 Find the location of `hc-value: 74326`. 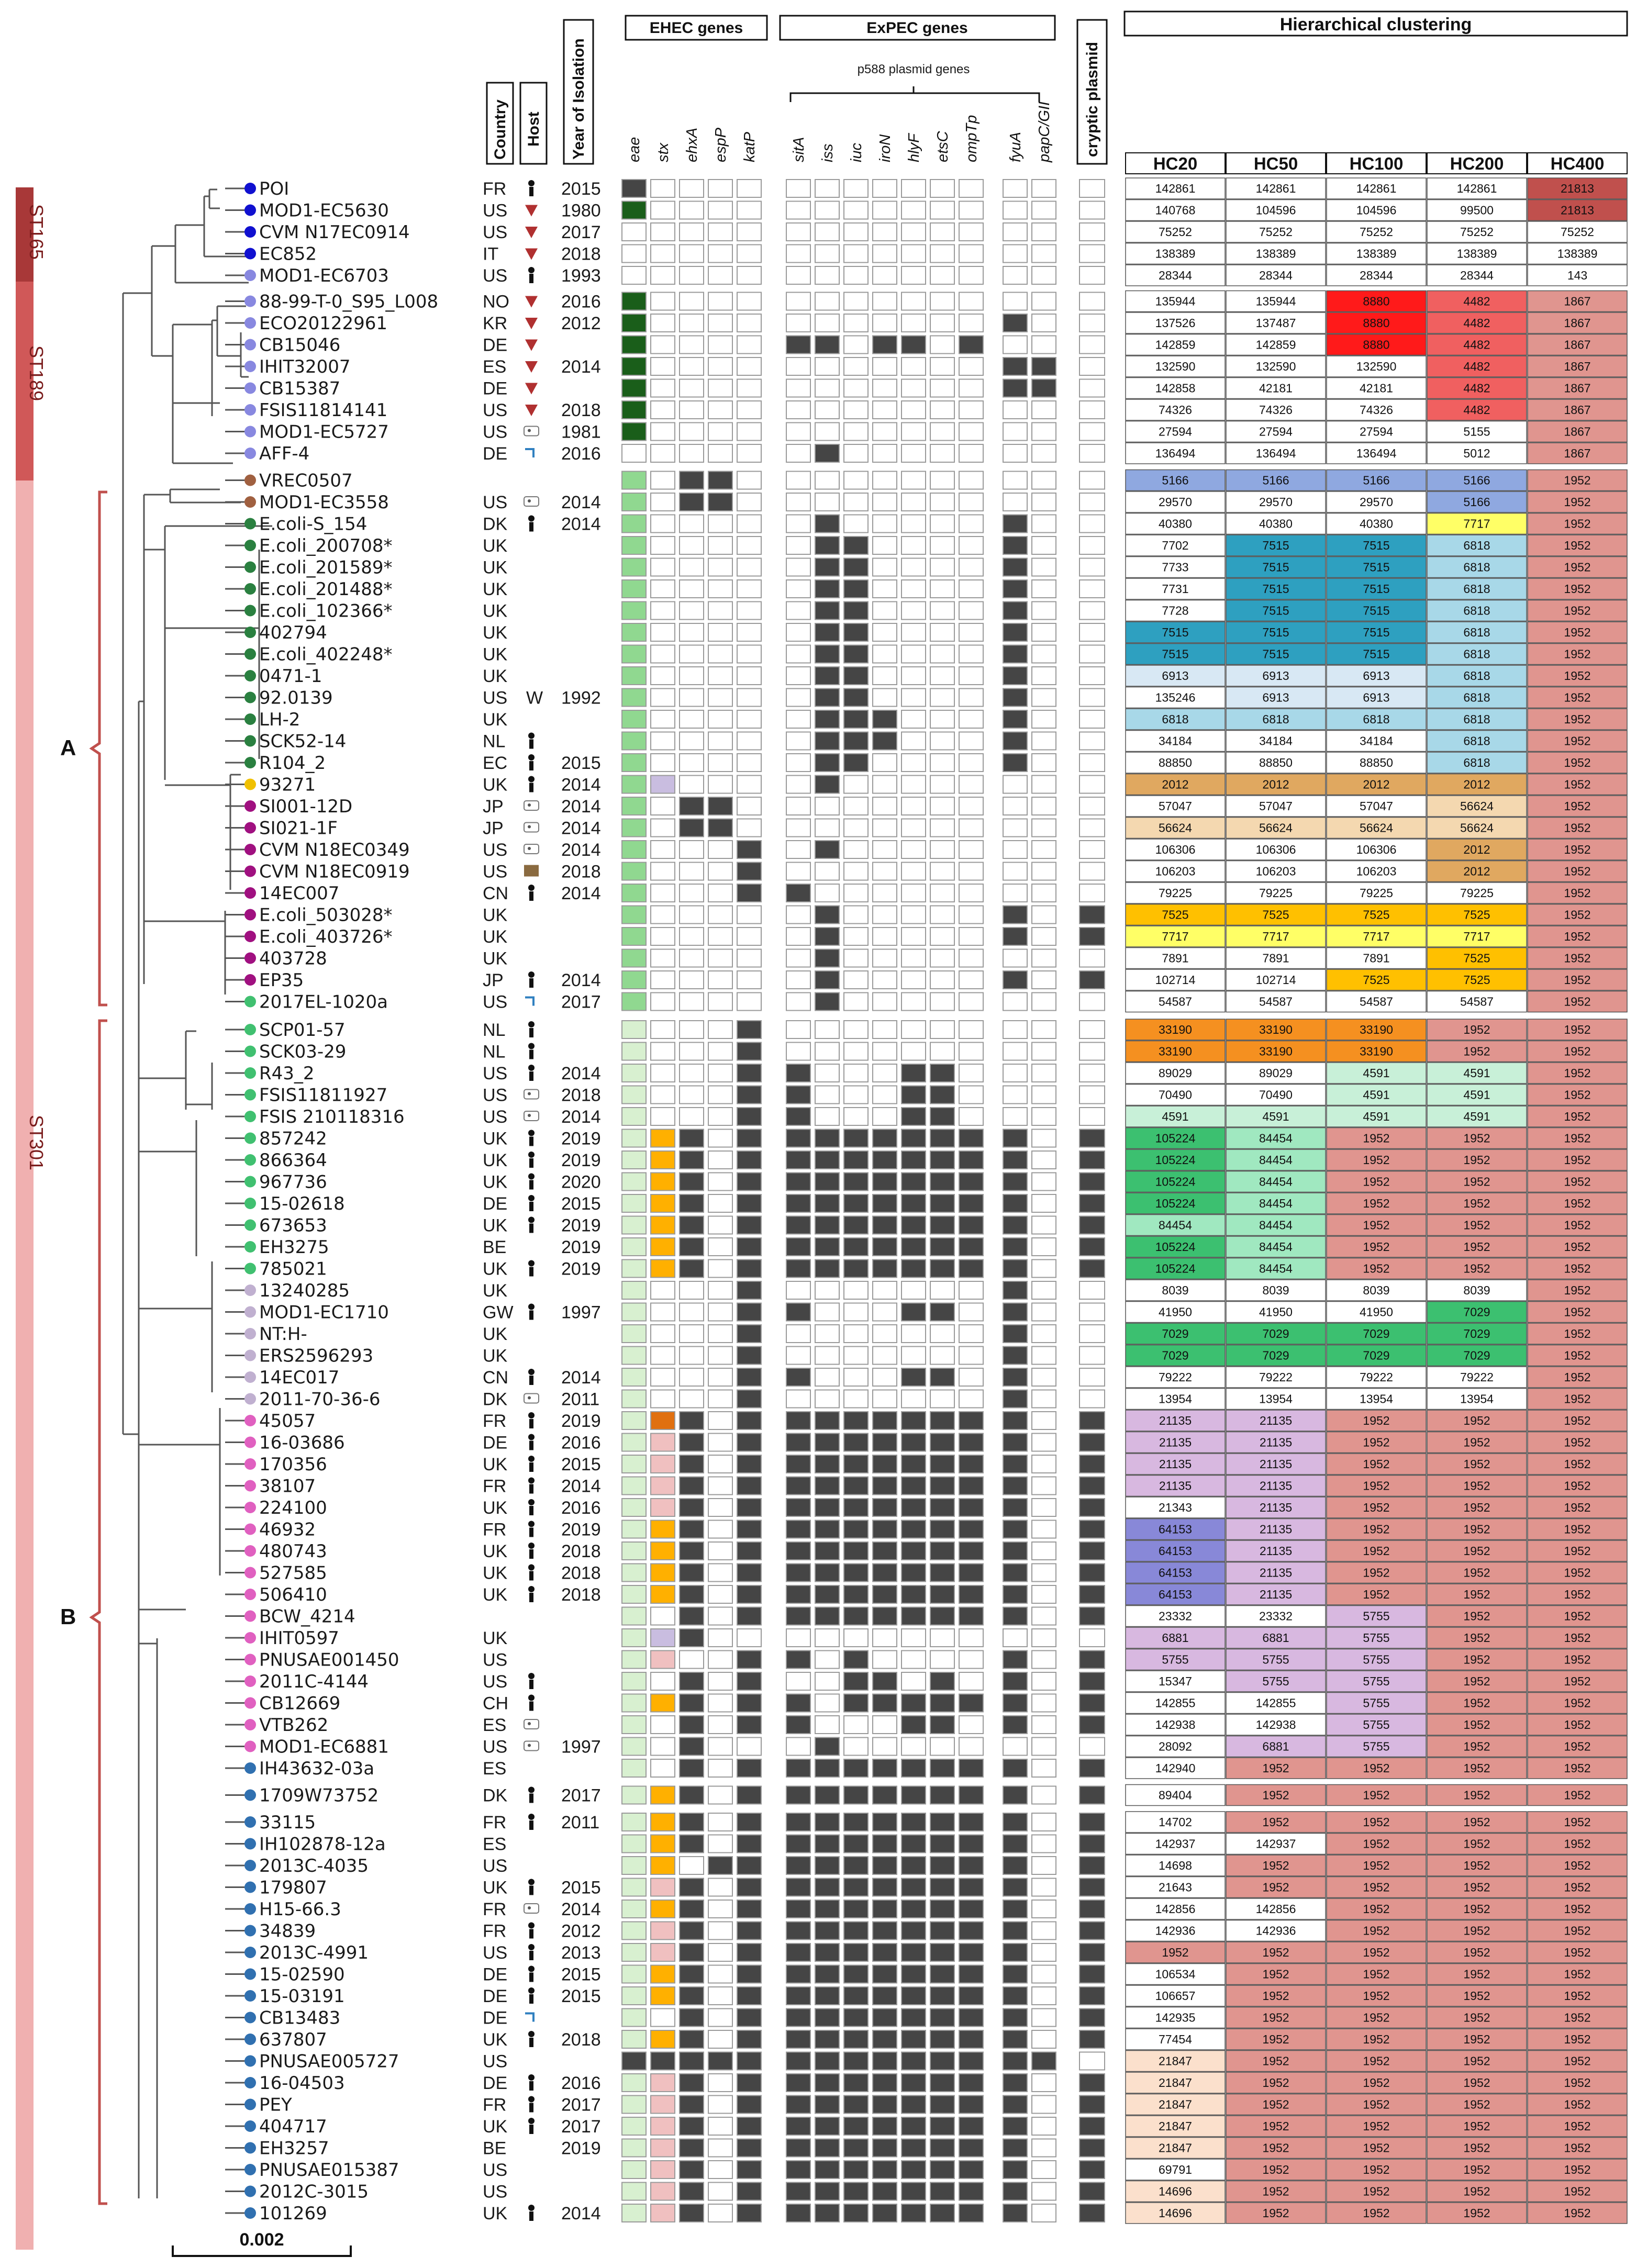

hc-value: 74326 is located at coordinates (1175, 410).